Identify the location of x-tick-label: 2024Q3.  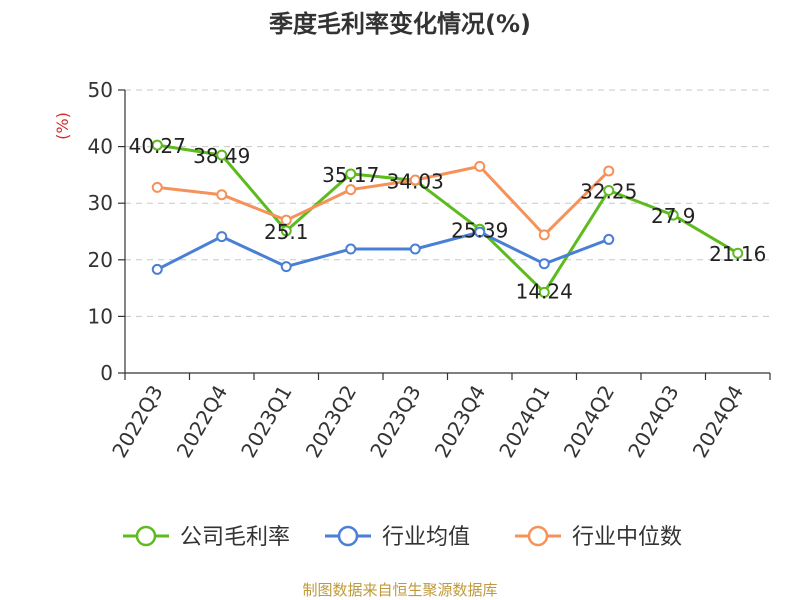
(653, 421).